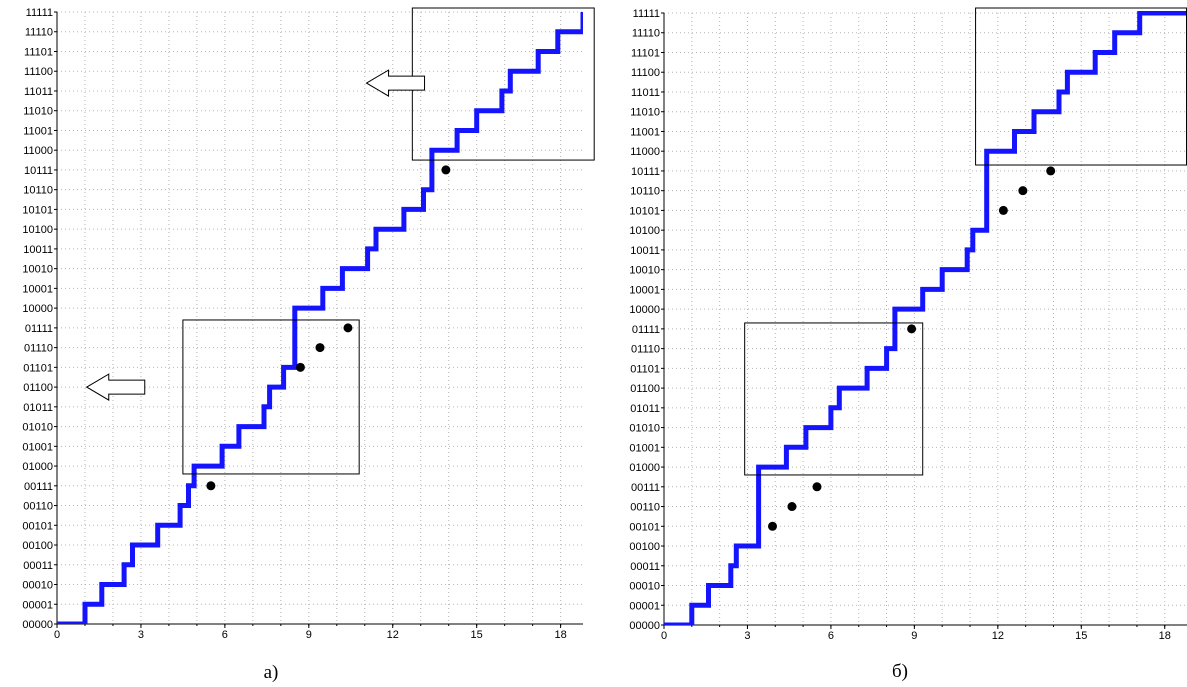 The width and height of the screenshot is (1187, 687). Describe the element at coordinates (271, 672) in the screenshot. I see `panel-caption: а)` at that location.